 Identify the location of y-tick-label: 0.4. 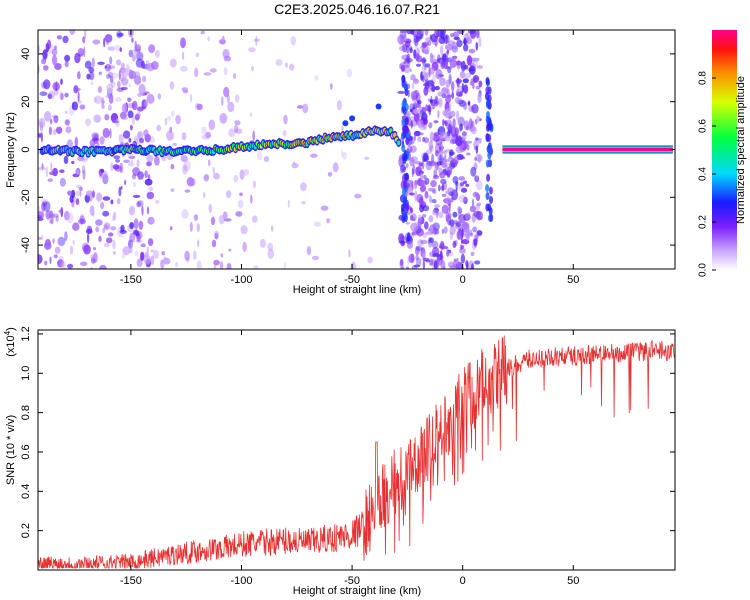
(26, 491).